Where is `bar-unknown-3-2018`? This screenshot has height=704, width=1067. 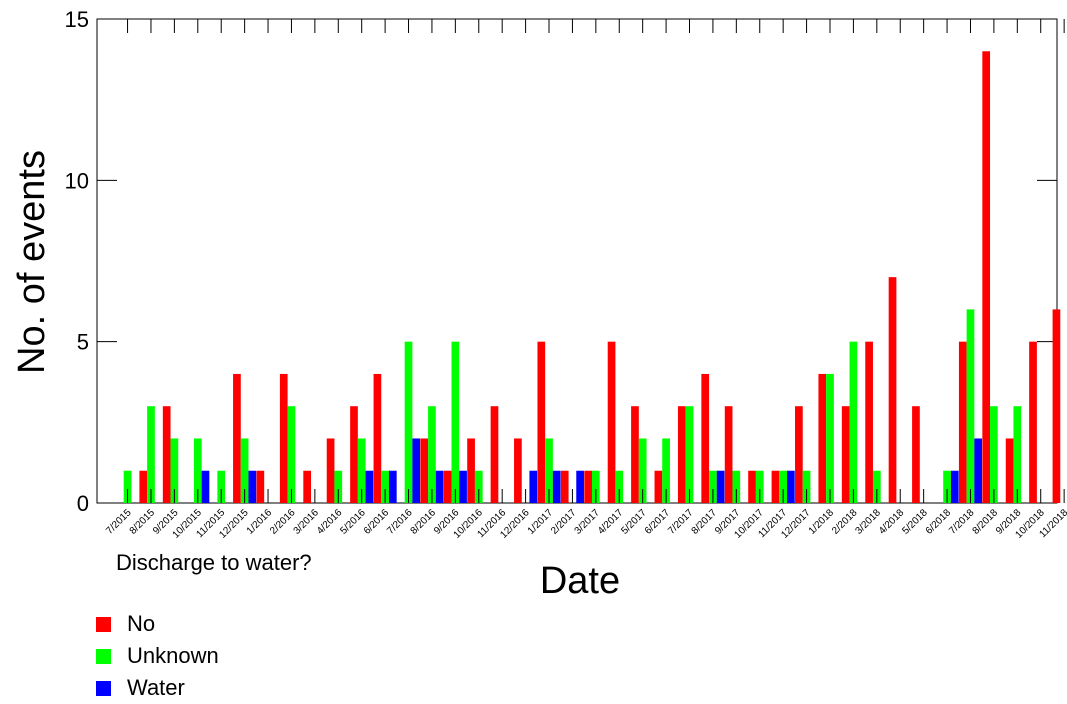
bar-unknown-3-2018 is located at coordinates (876, 486).